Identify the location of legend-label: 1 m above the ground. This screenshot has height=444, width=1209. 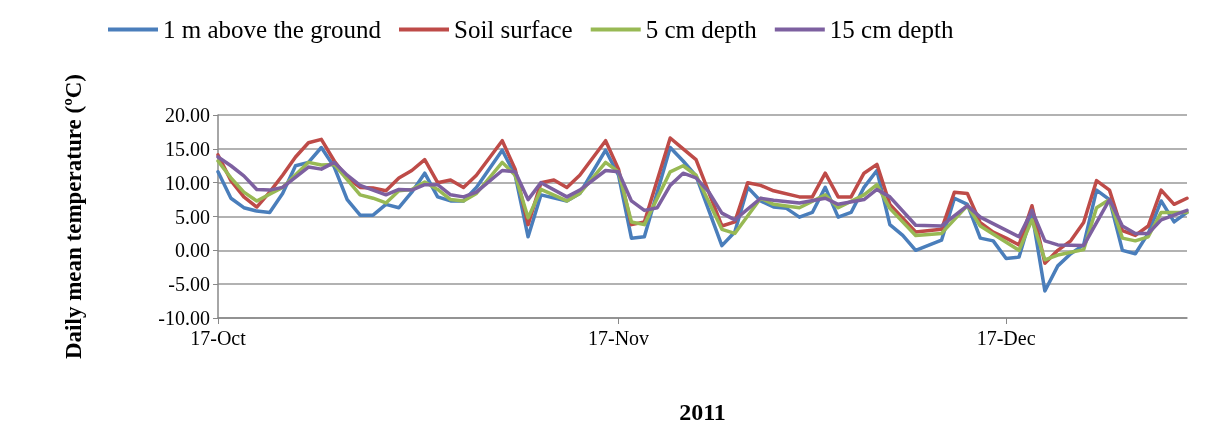
(272, 29).